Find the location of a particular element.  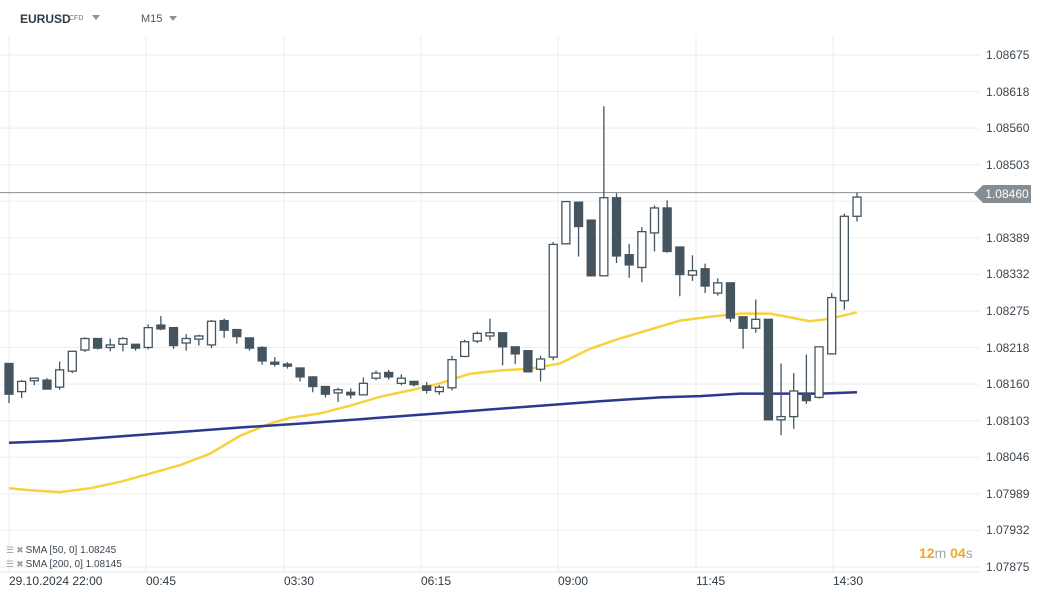

price-tick-label: 1.08332 is located at coordinates (1008, 274).